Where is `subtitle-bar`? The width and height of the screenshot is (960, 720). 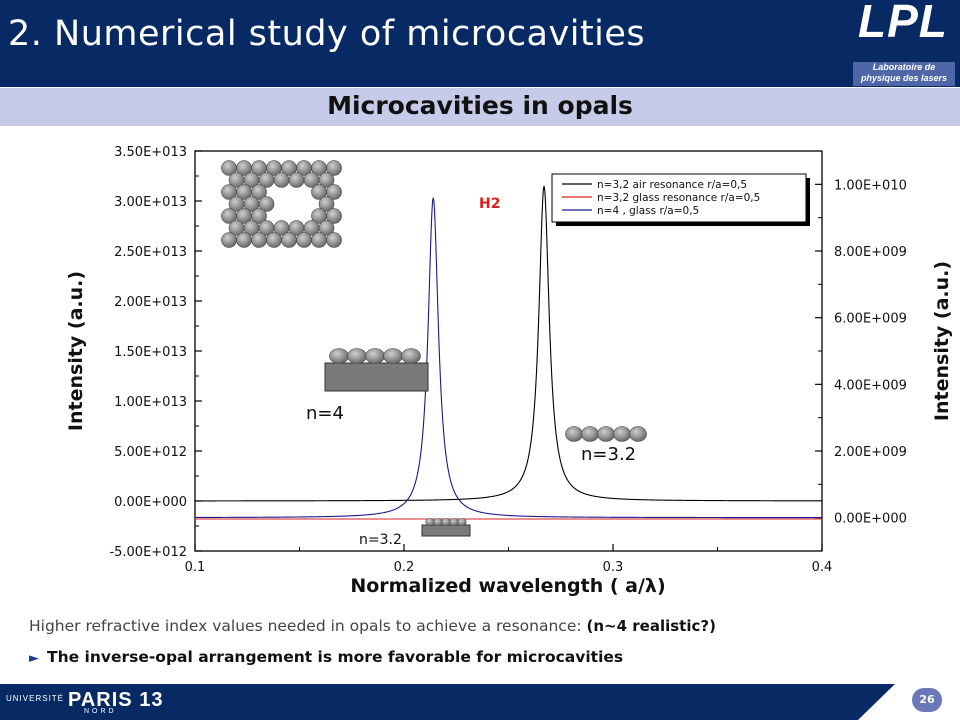 subtitle-bar is located at coordinates (480, 107).